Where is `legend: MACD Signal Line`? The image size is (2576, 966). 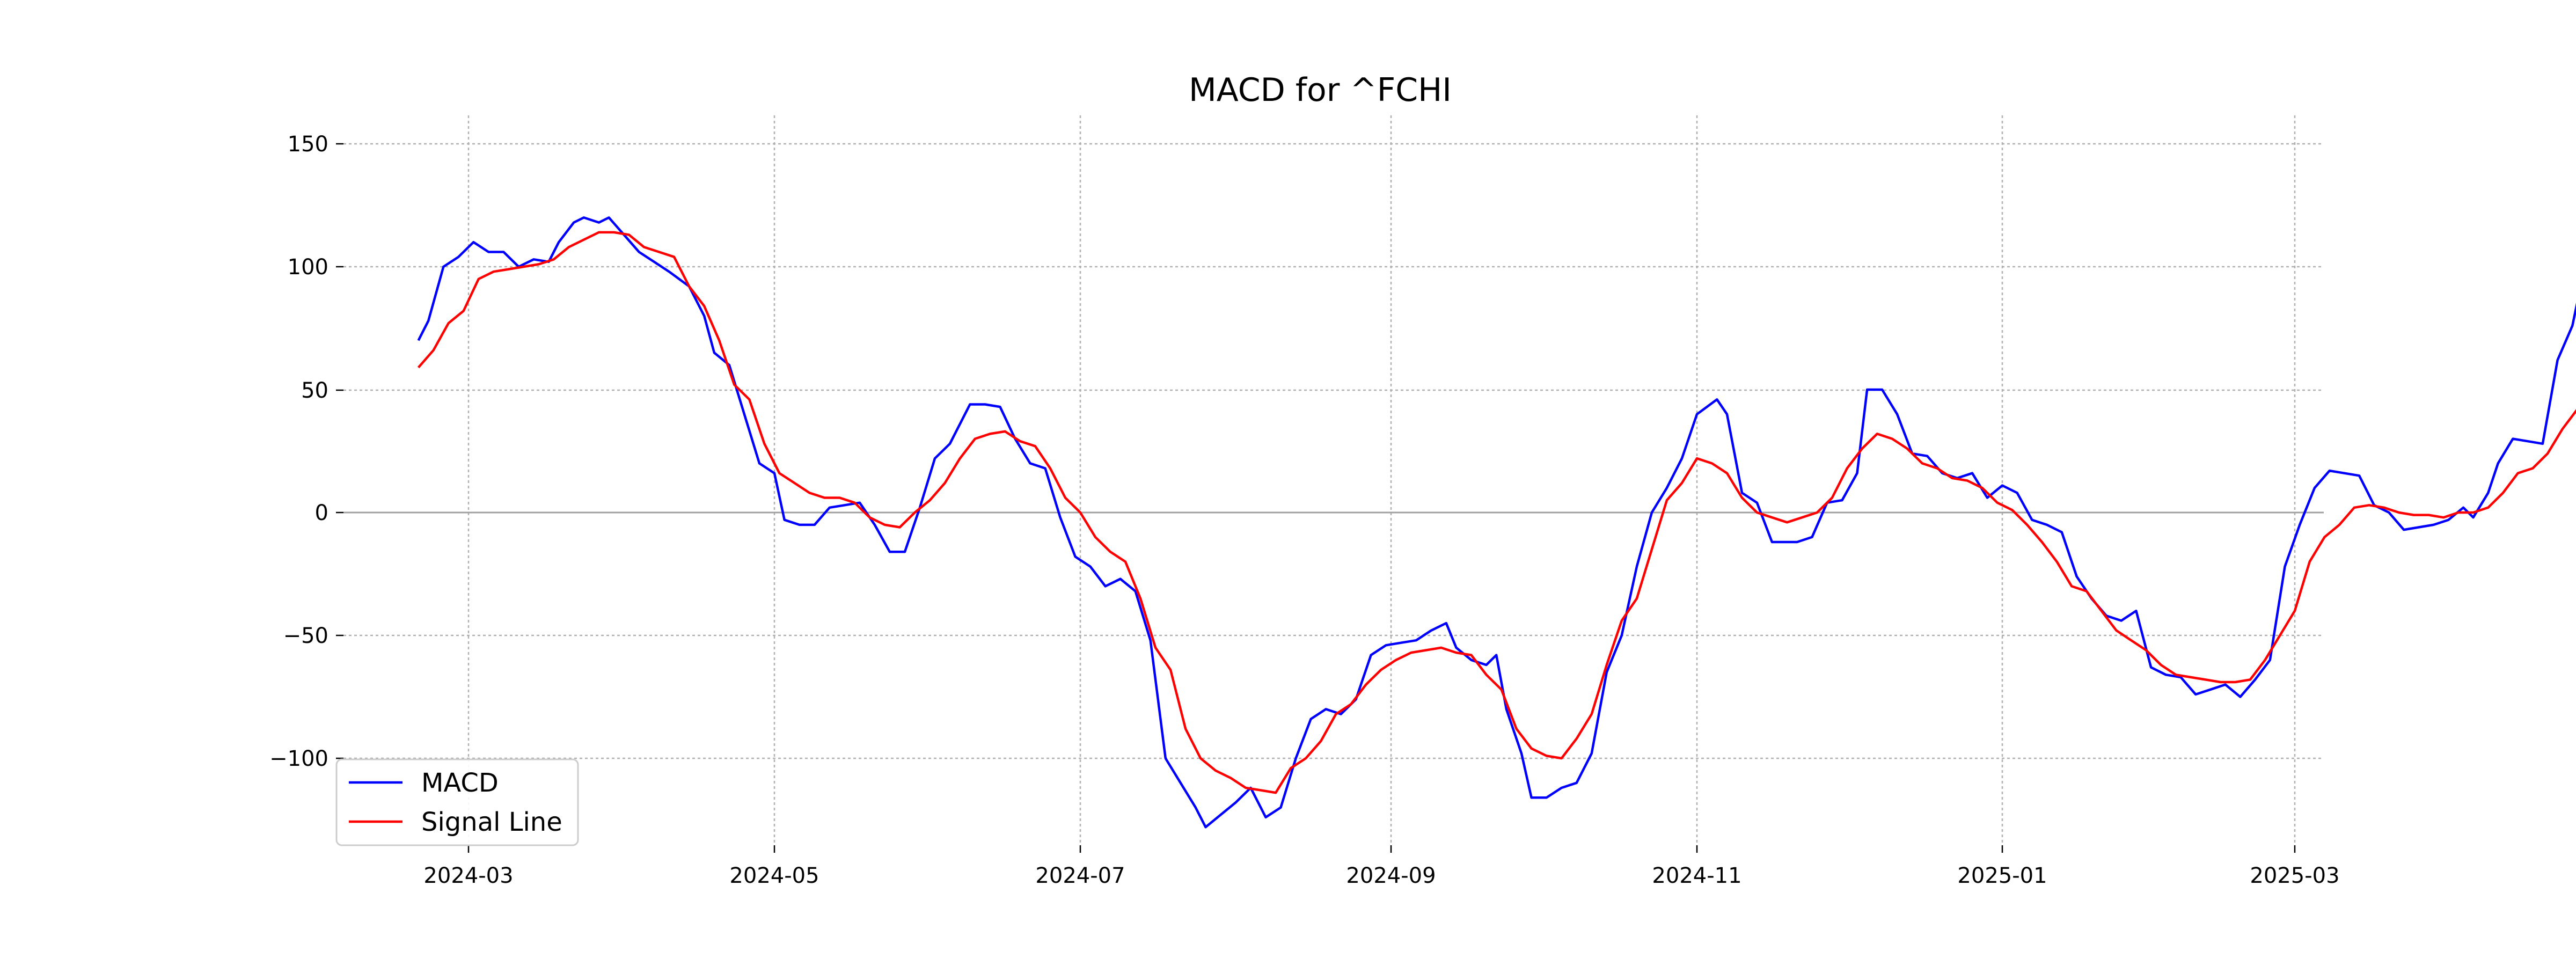 legend: MACD Signal Line is located at coordinates (457, 802).